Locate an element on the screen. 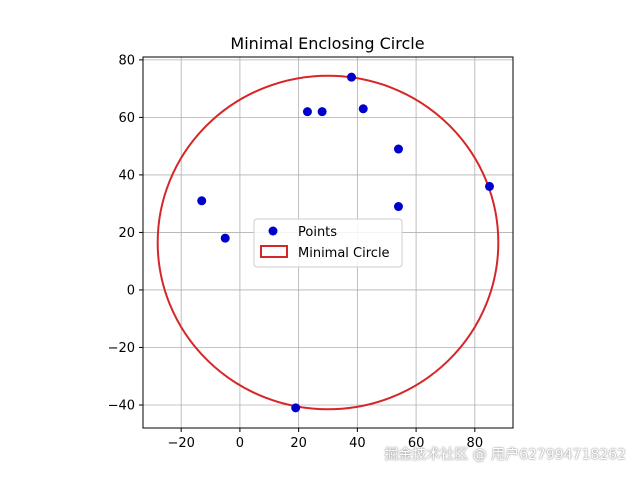  legend-box is located at coordinates (328, 243).